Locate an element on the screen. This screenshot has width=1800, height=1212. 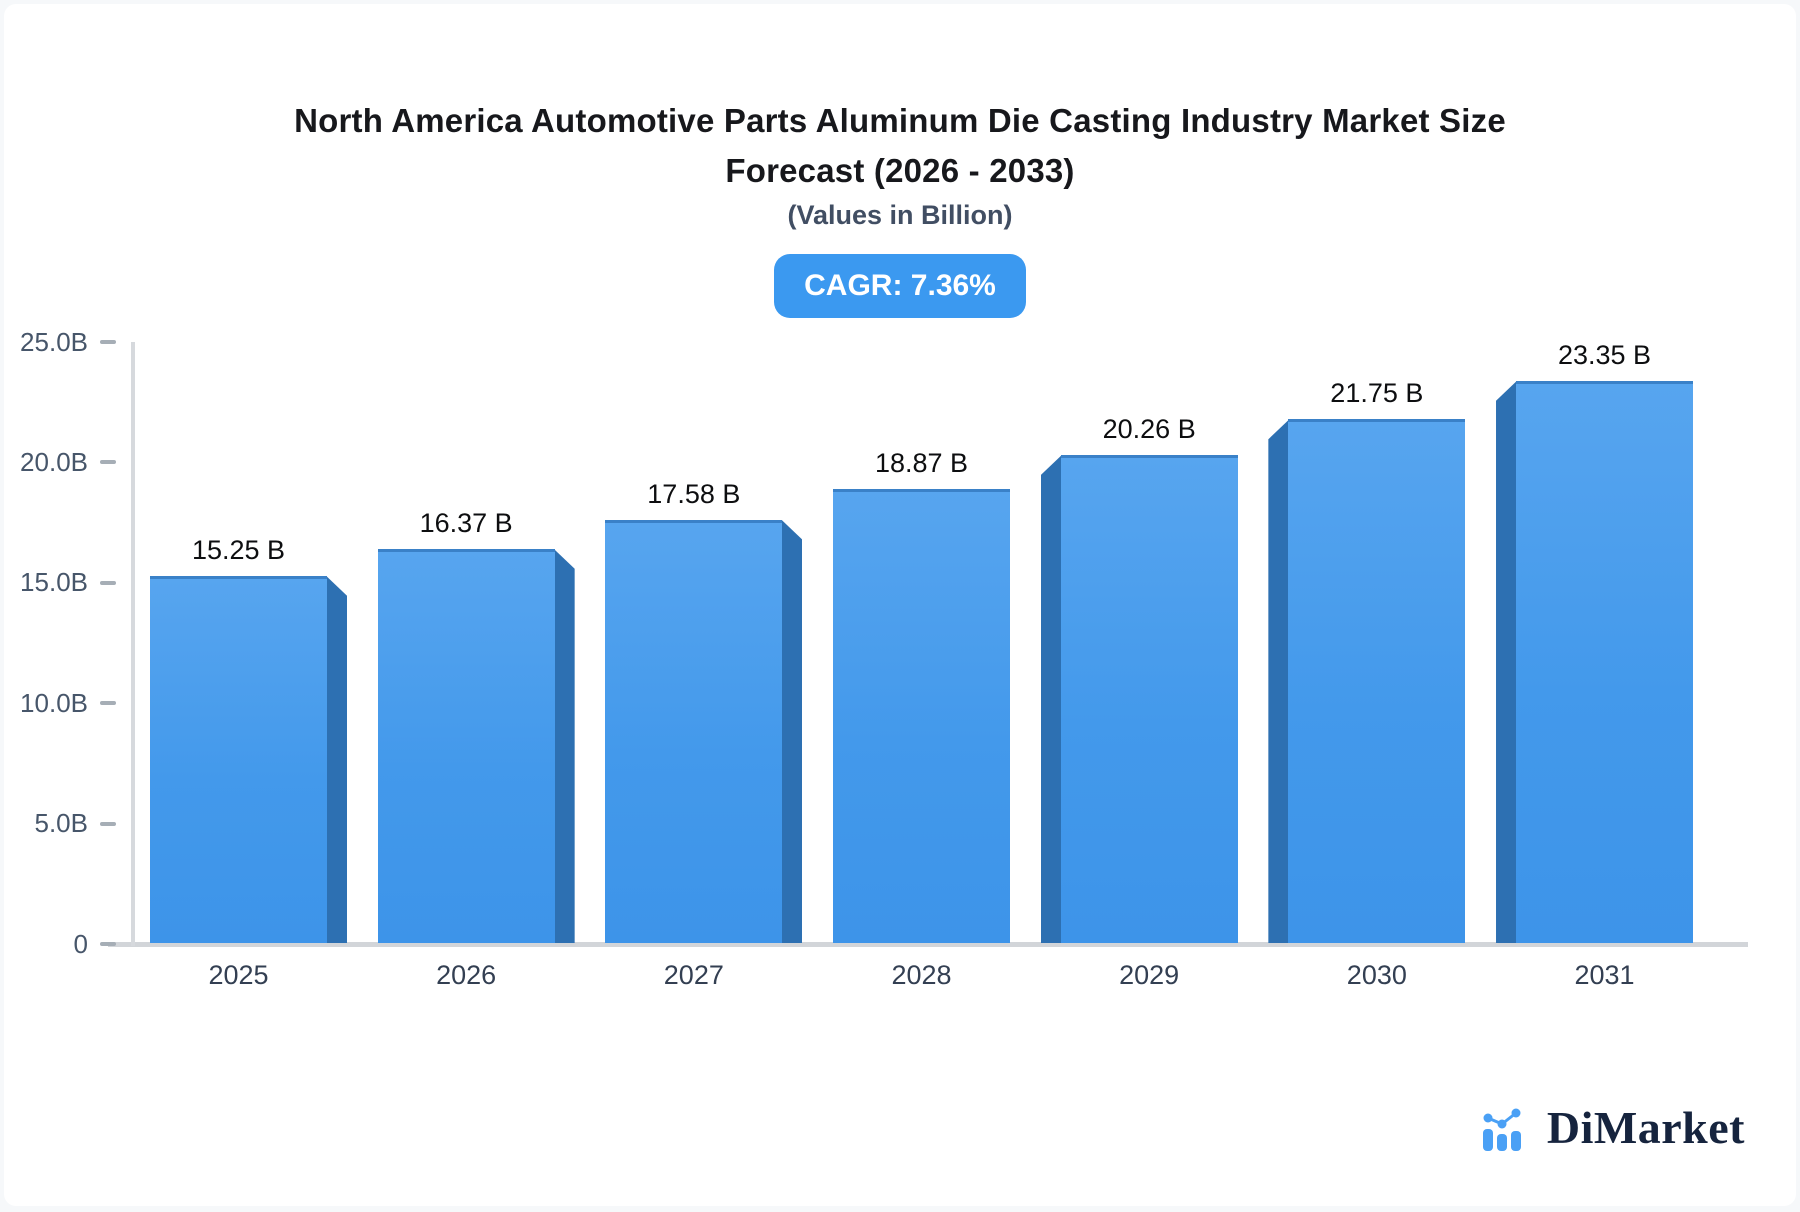
y-axis-tick: 25.0B is located at coordinates (60, 342).